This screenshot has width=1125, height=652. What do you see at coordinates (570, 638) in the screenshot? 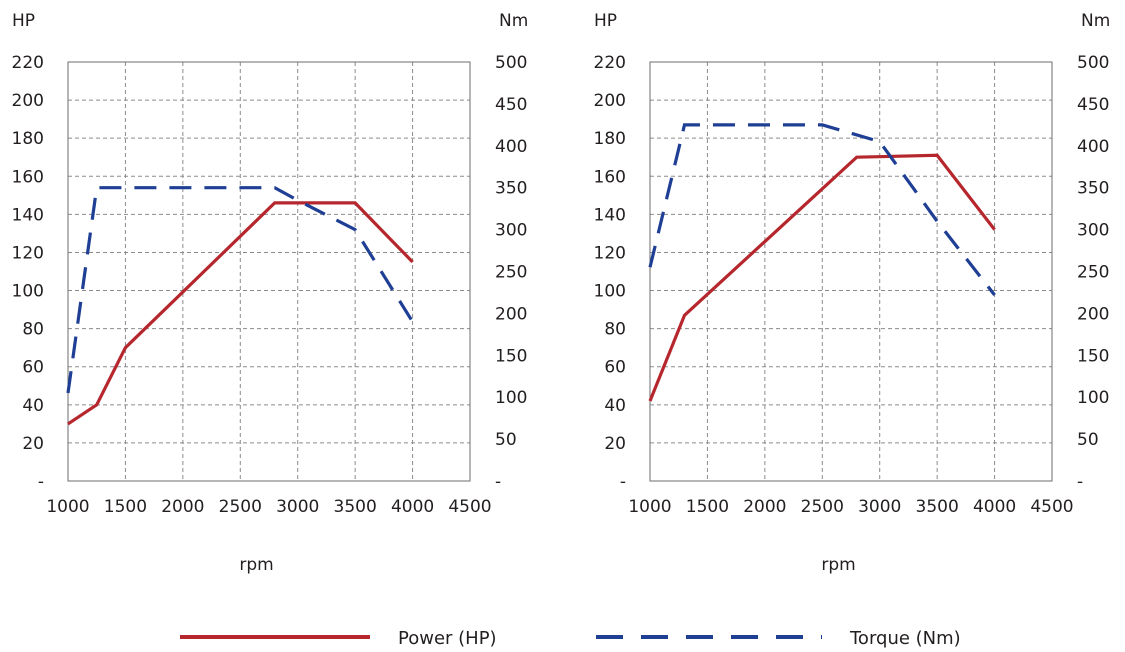
I see `legend: Power (HP) Torque (Nm)` at bounding box center [570, 638].